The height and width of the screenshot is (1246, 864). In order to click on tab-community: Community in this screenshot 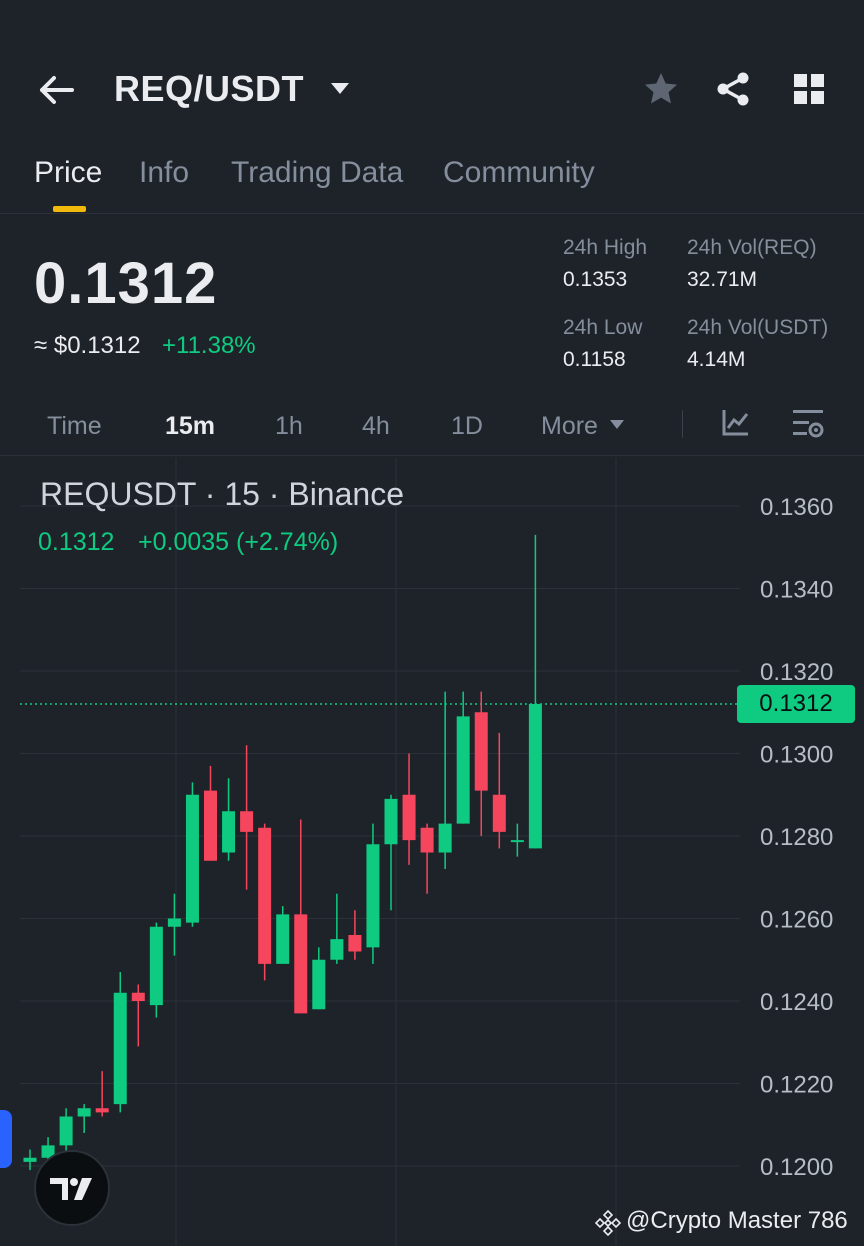, I will do `click(519, 172)`.